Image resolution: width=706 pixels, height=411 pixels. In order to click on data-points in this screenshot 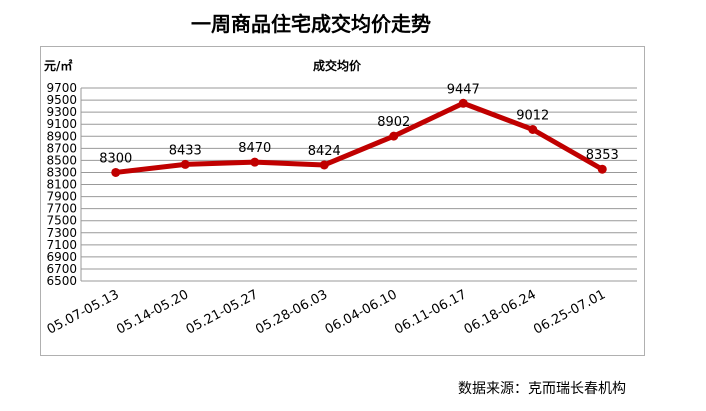, I will do `click(359, 137)`.